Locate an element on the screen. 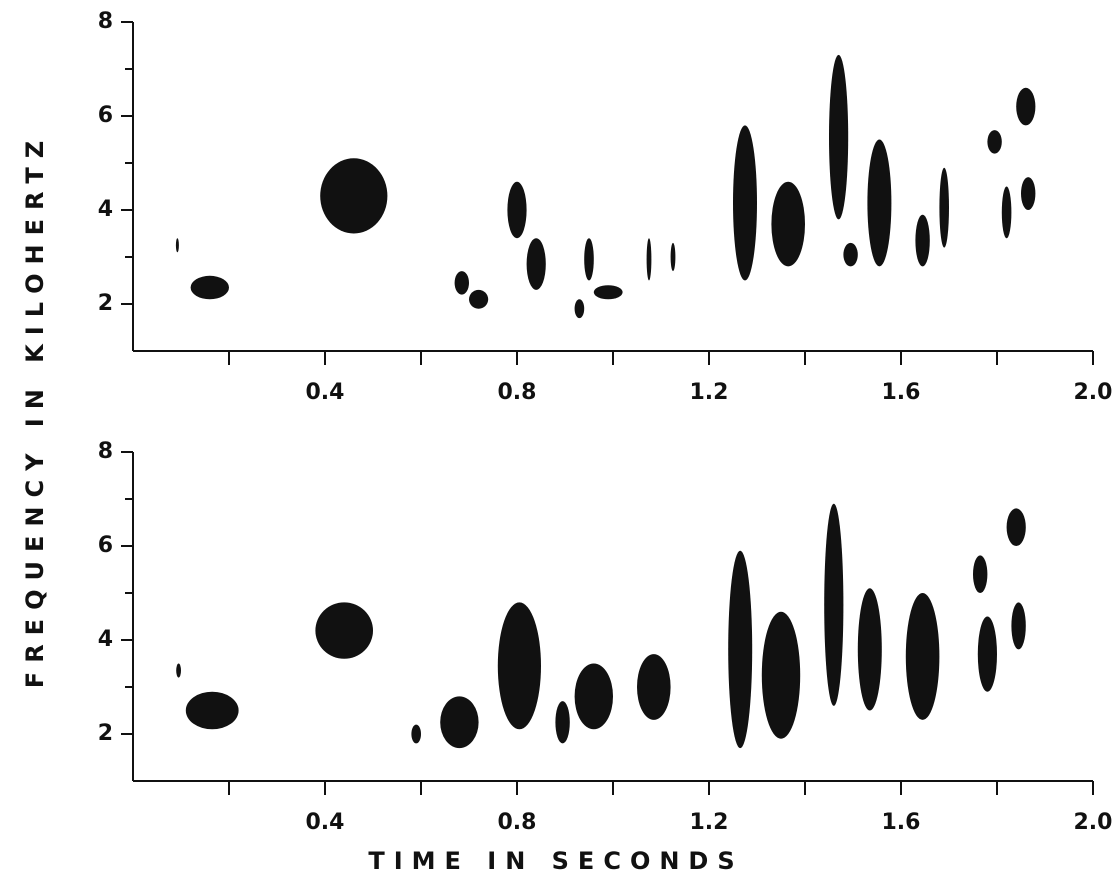 The height and width of the screenshot is (886, 1112). x-axis-title: TIME IN SECONDS is located at coordinates (555, 861).